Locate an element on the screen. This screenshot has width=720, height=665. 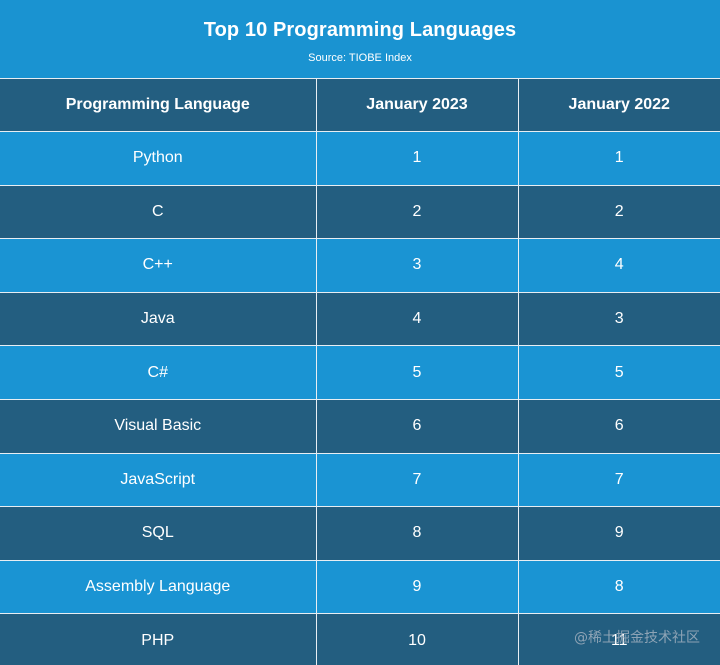
language-cell: C is located at coordinates (158, 211).